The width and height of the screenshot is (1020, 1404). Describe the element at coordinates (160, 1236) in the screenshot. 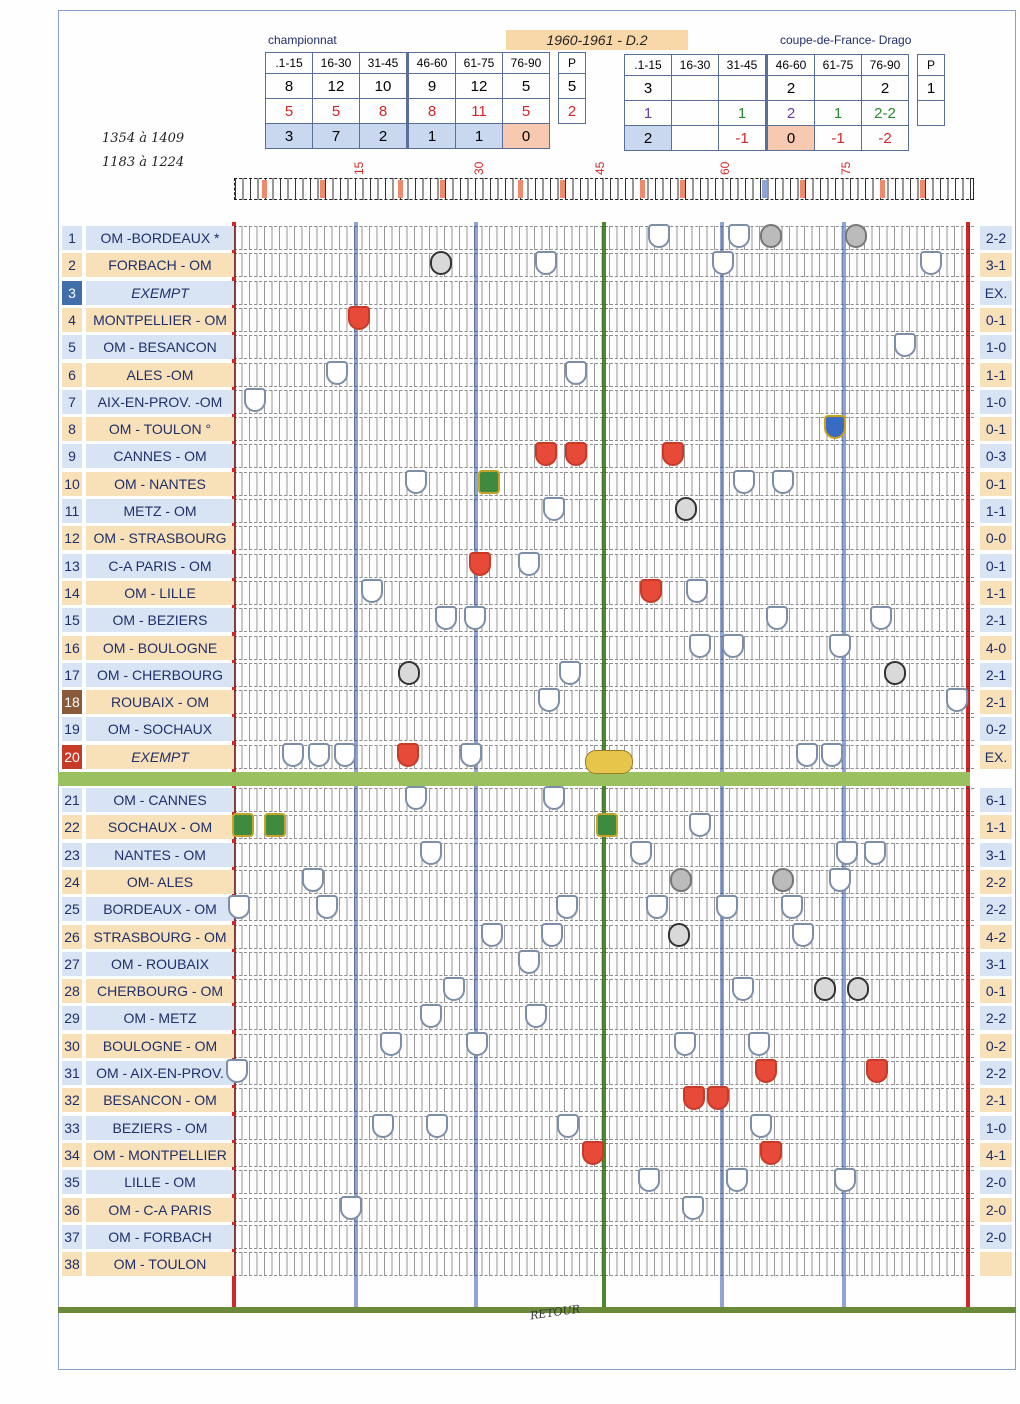

I see `match-name: OM - FORBACH` at that location.